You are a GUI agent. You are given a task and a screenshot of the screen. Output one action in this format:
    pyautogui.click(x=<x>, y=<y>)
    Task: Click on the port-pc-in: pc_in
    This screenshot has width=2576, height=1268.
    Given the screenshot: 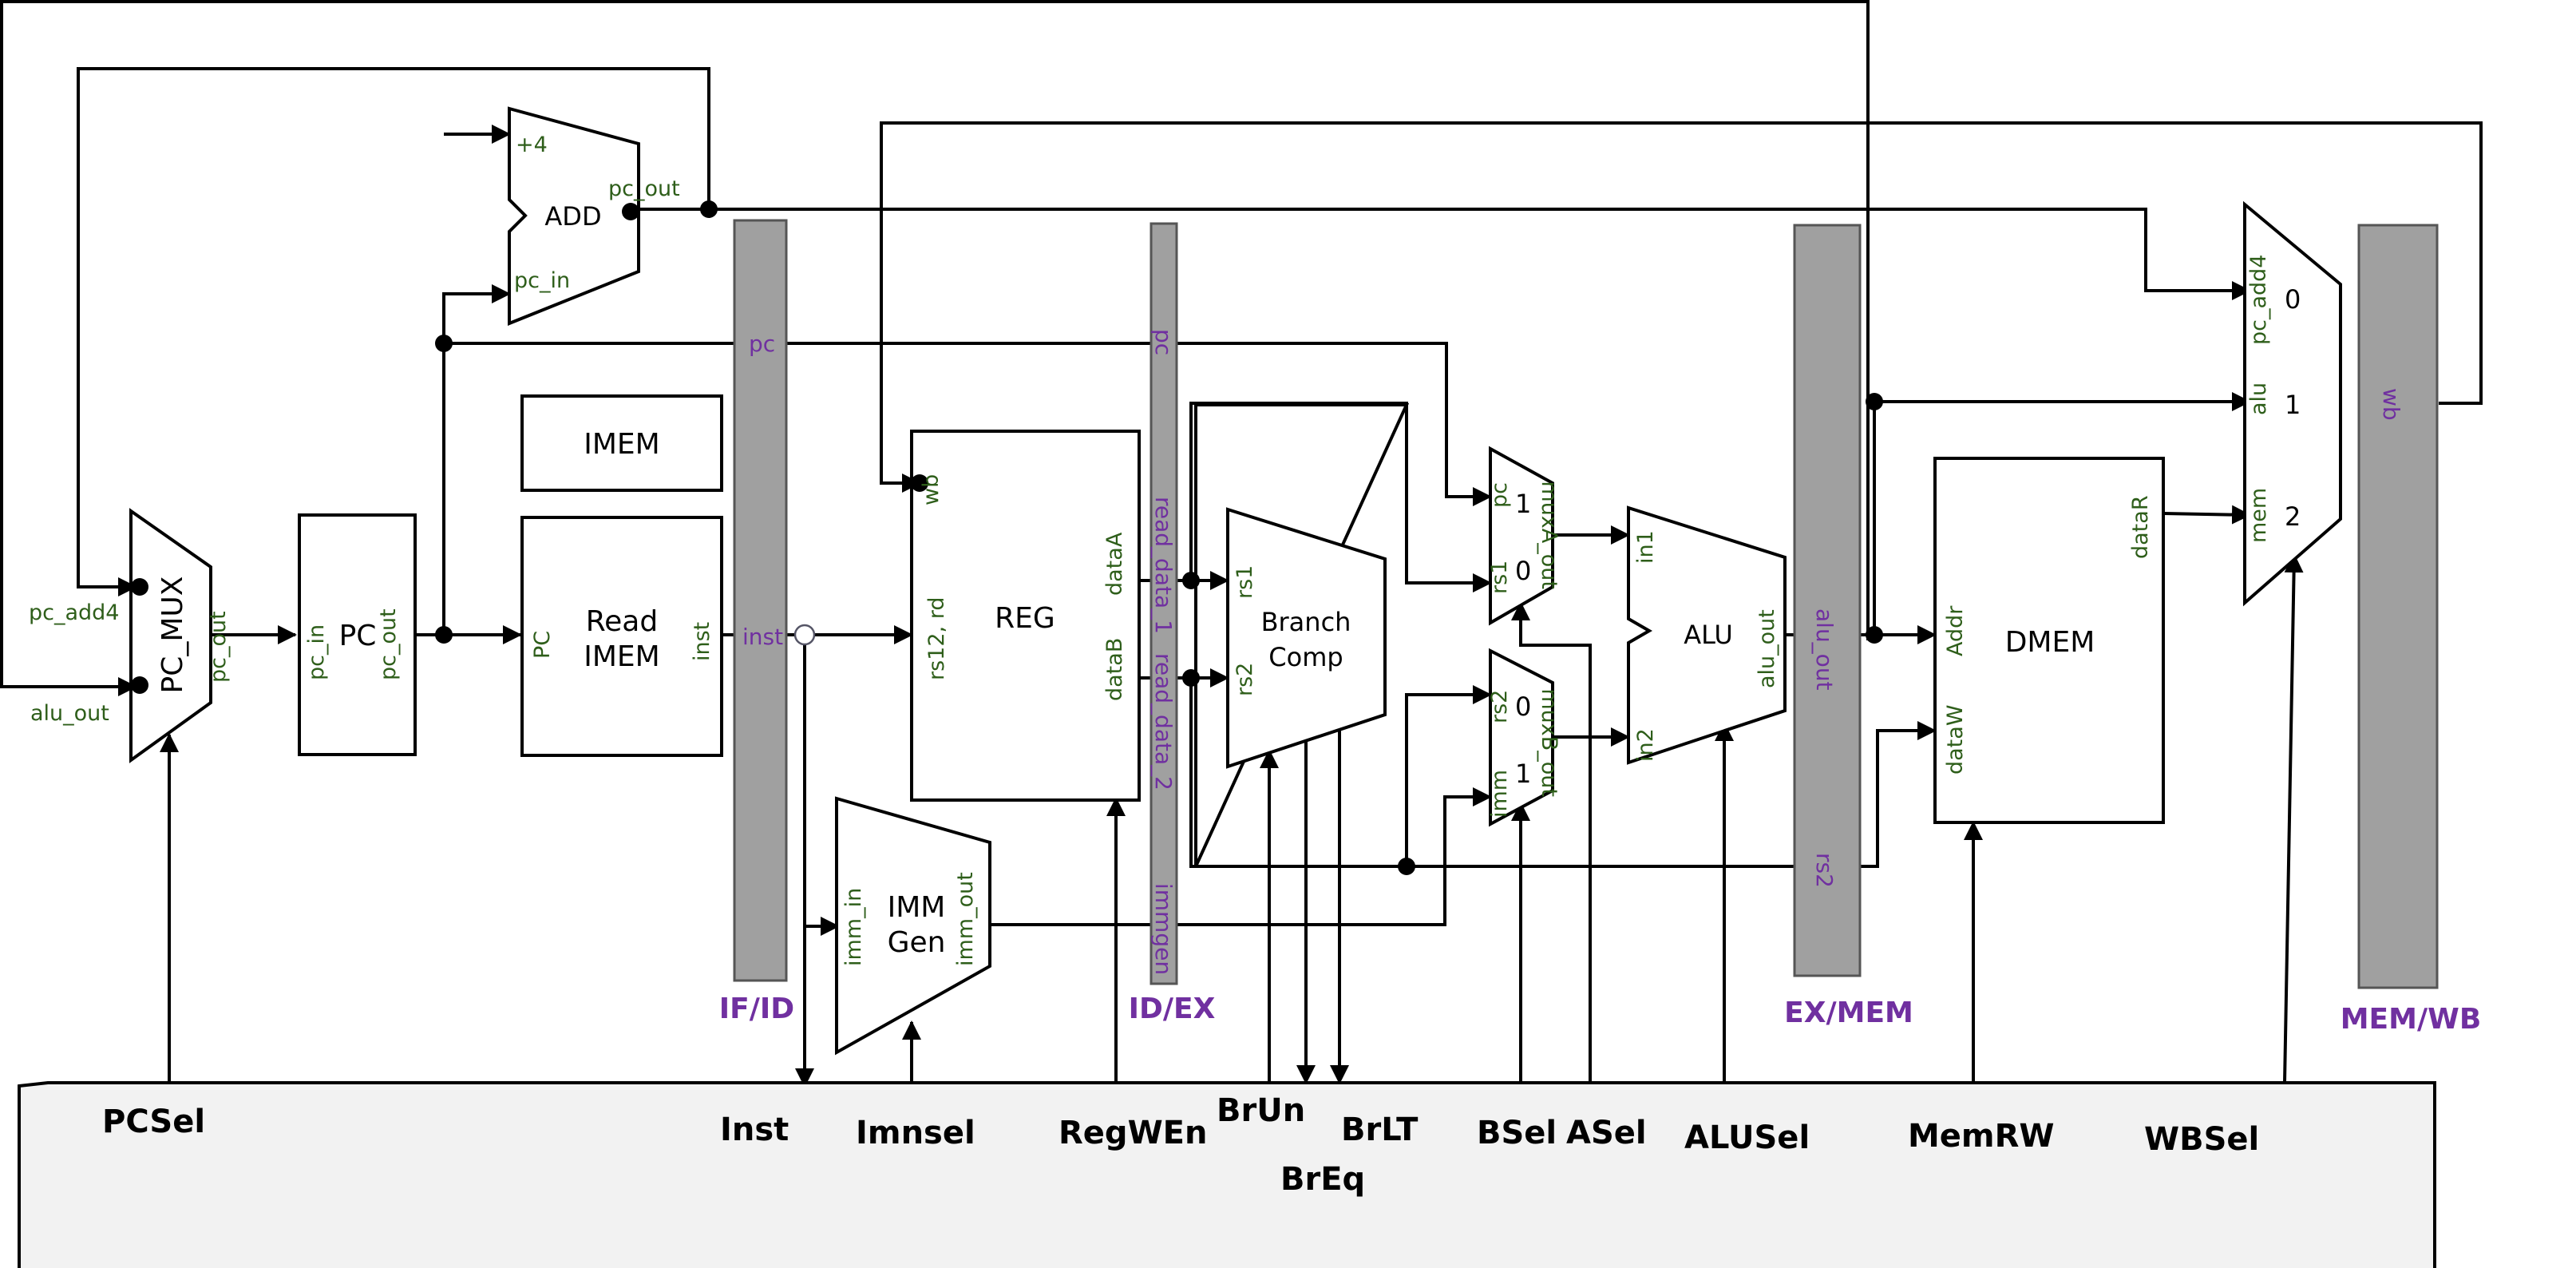 What is the action you would take?
    pyautogui.click(x=317, y=652)
    